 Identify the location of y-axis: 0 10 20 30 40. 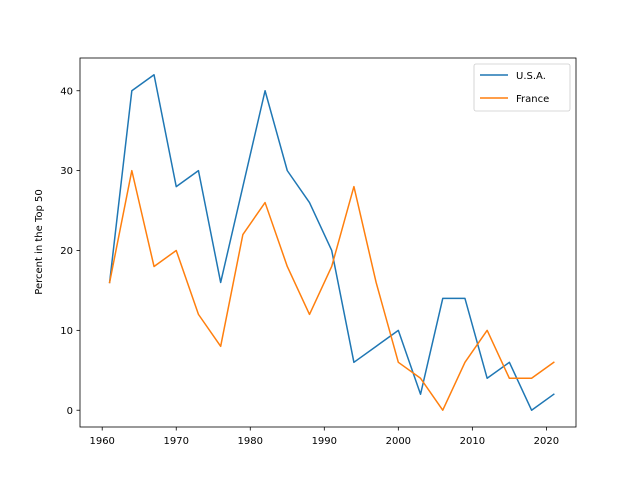
(70, 251).